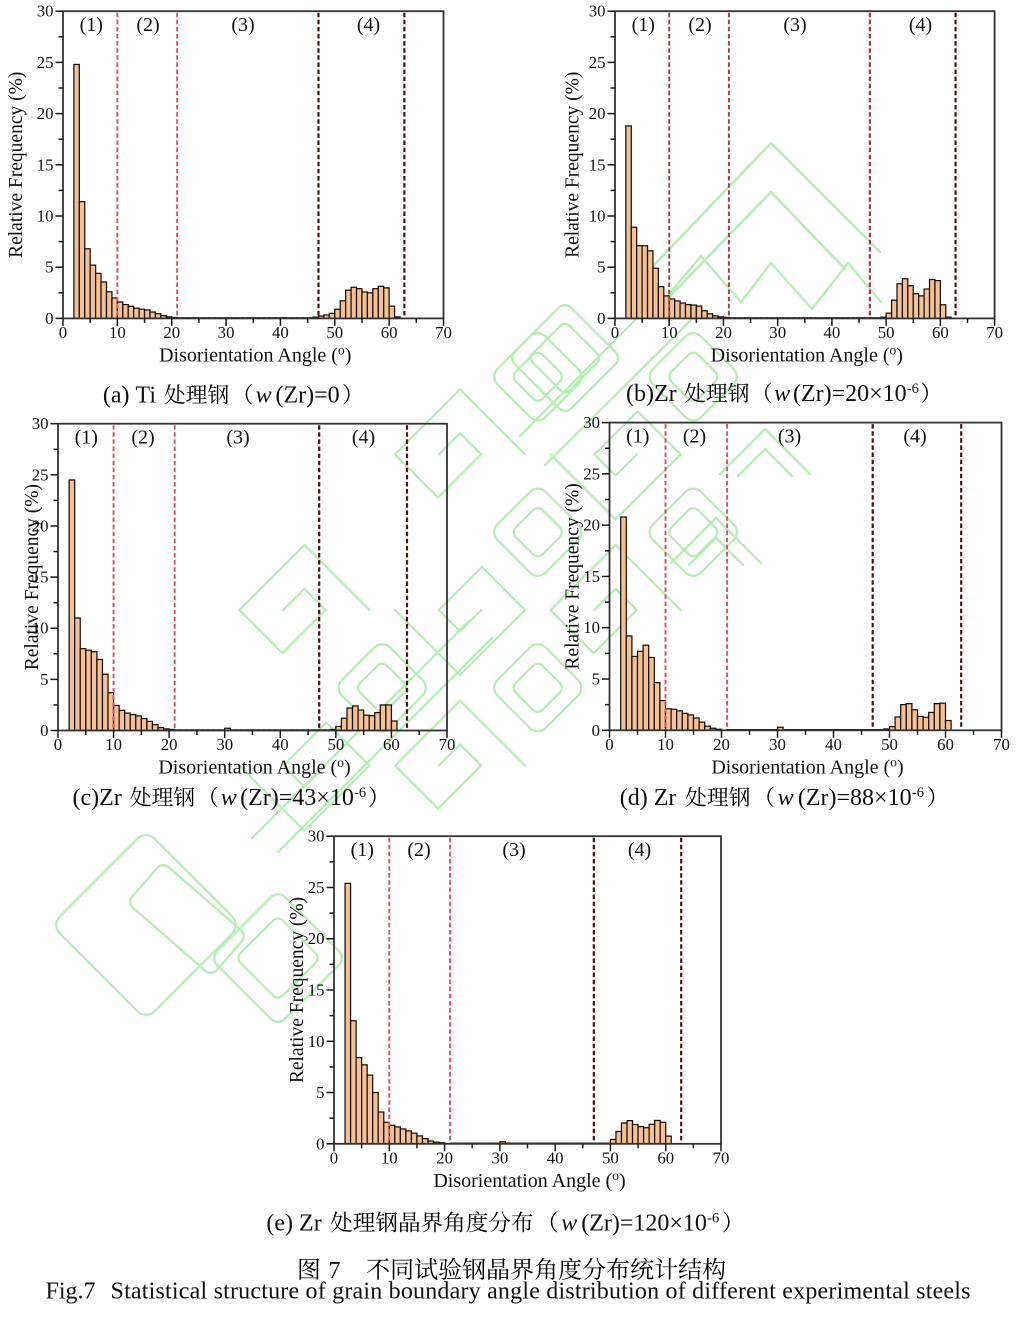 The height and width of the screenshot is (1317, 1023). Describe the element at coordinates (100, 798) in the screenshot. I see `svg-text: (c)Zr` at that location.